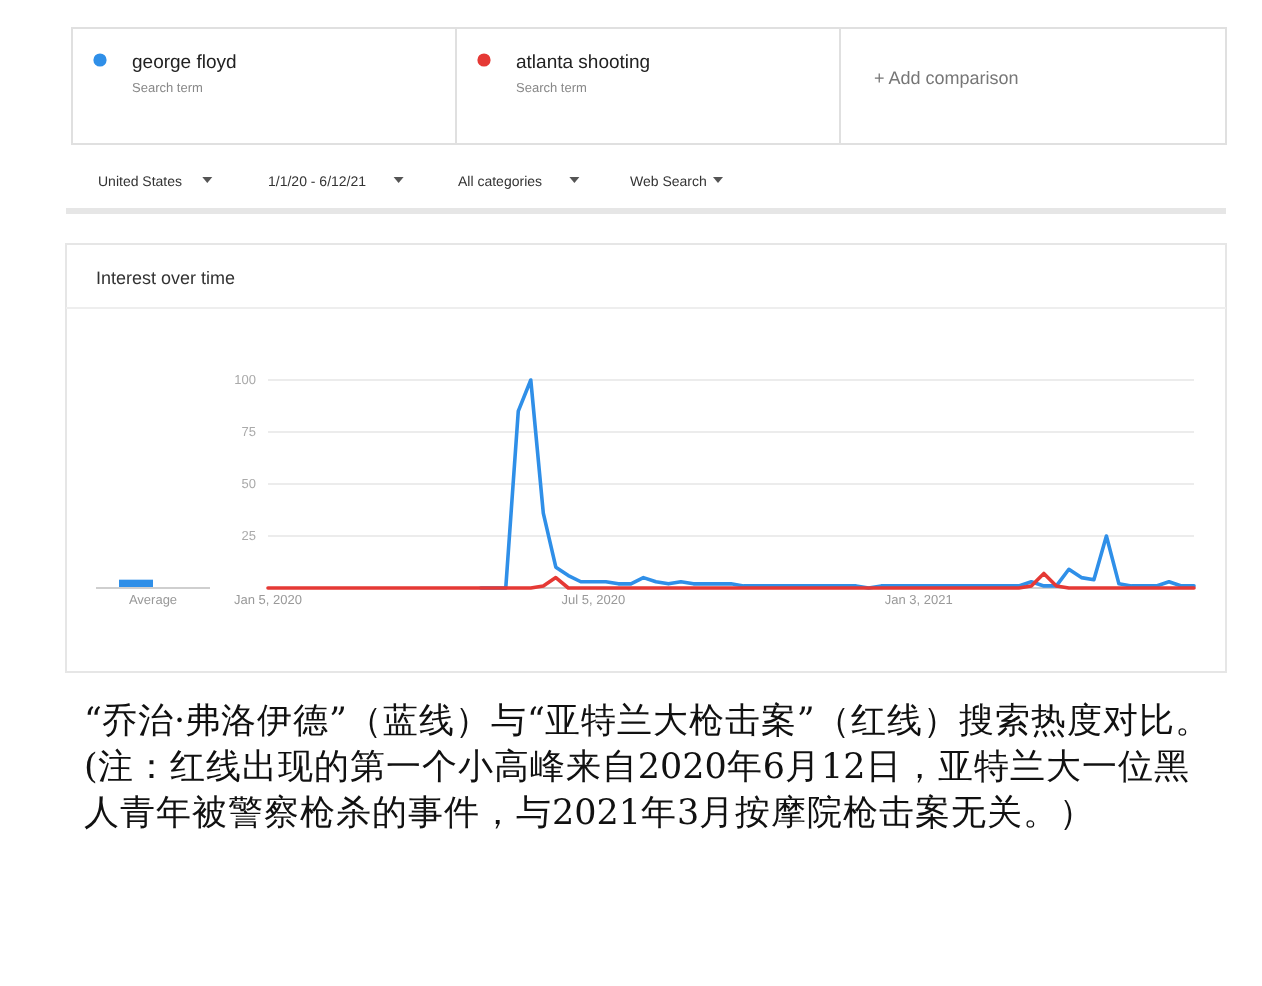  What do you see at coordinates (648, 769) in the screenshot?
I see `text: “乔治·弗洛伊德”（蓝线）与“亚特兰大枪击案”（红线）搜索热度对比。(注：红线出现的第一个小高峰来自2020年6月12日，亚特兰大一位黑人青年被警察枪杀的事件，与2021年3月按摩院枪击案无关。）` at bounding box center [648, 769].